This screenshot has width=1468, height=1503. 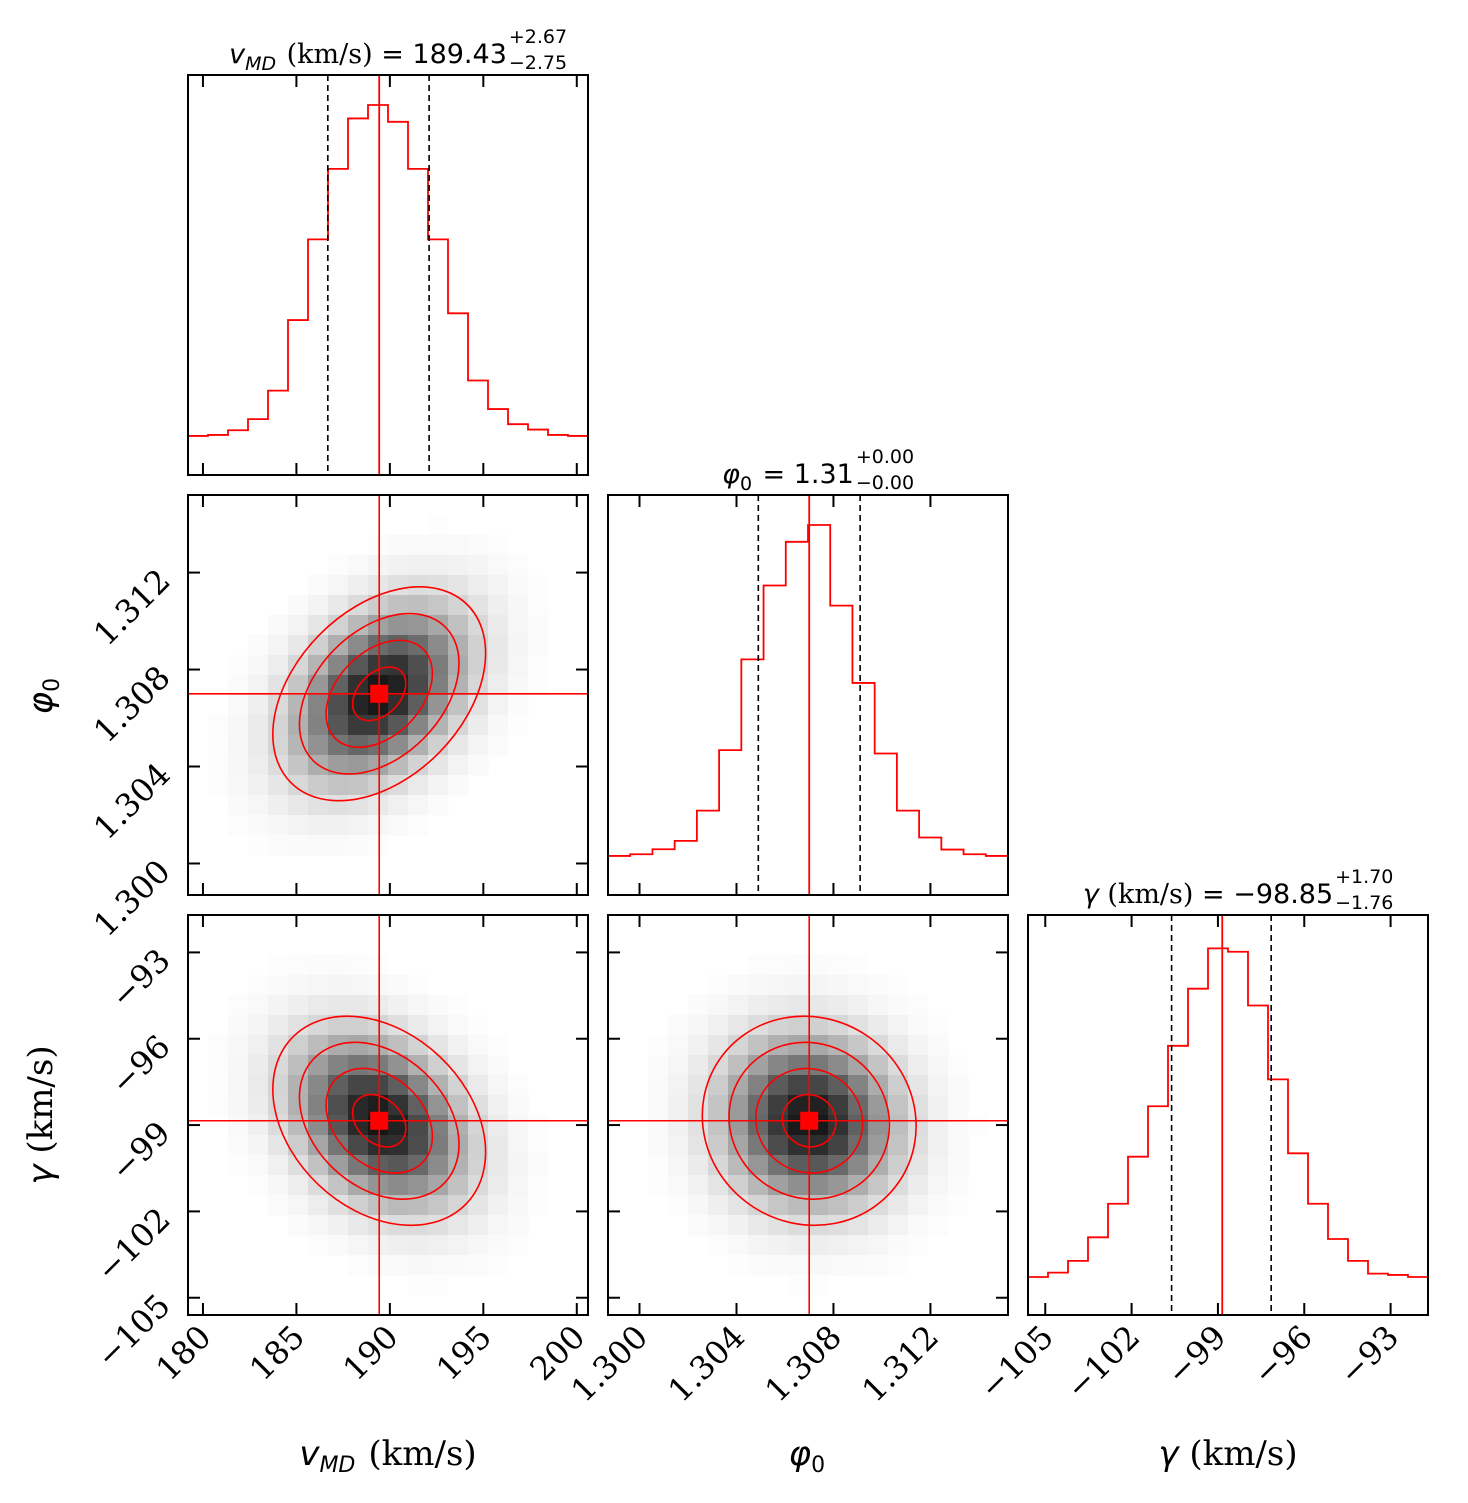 I want to click on median-marker, so click(x=379, y=693).